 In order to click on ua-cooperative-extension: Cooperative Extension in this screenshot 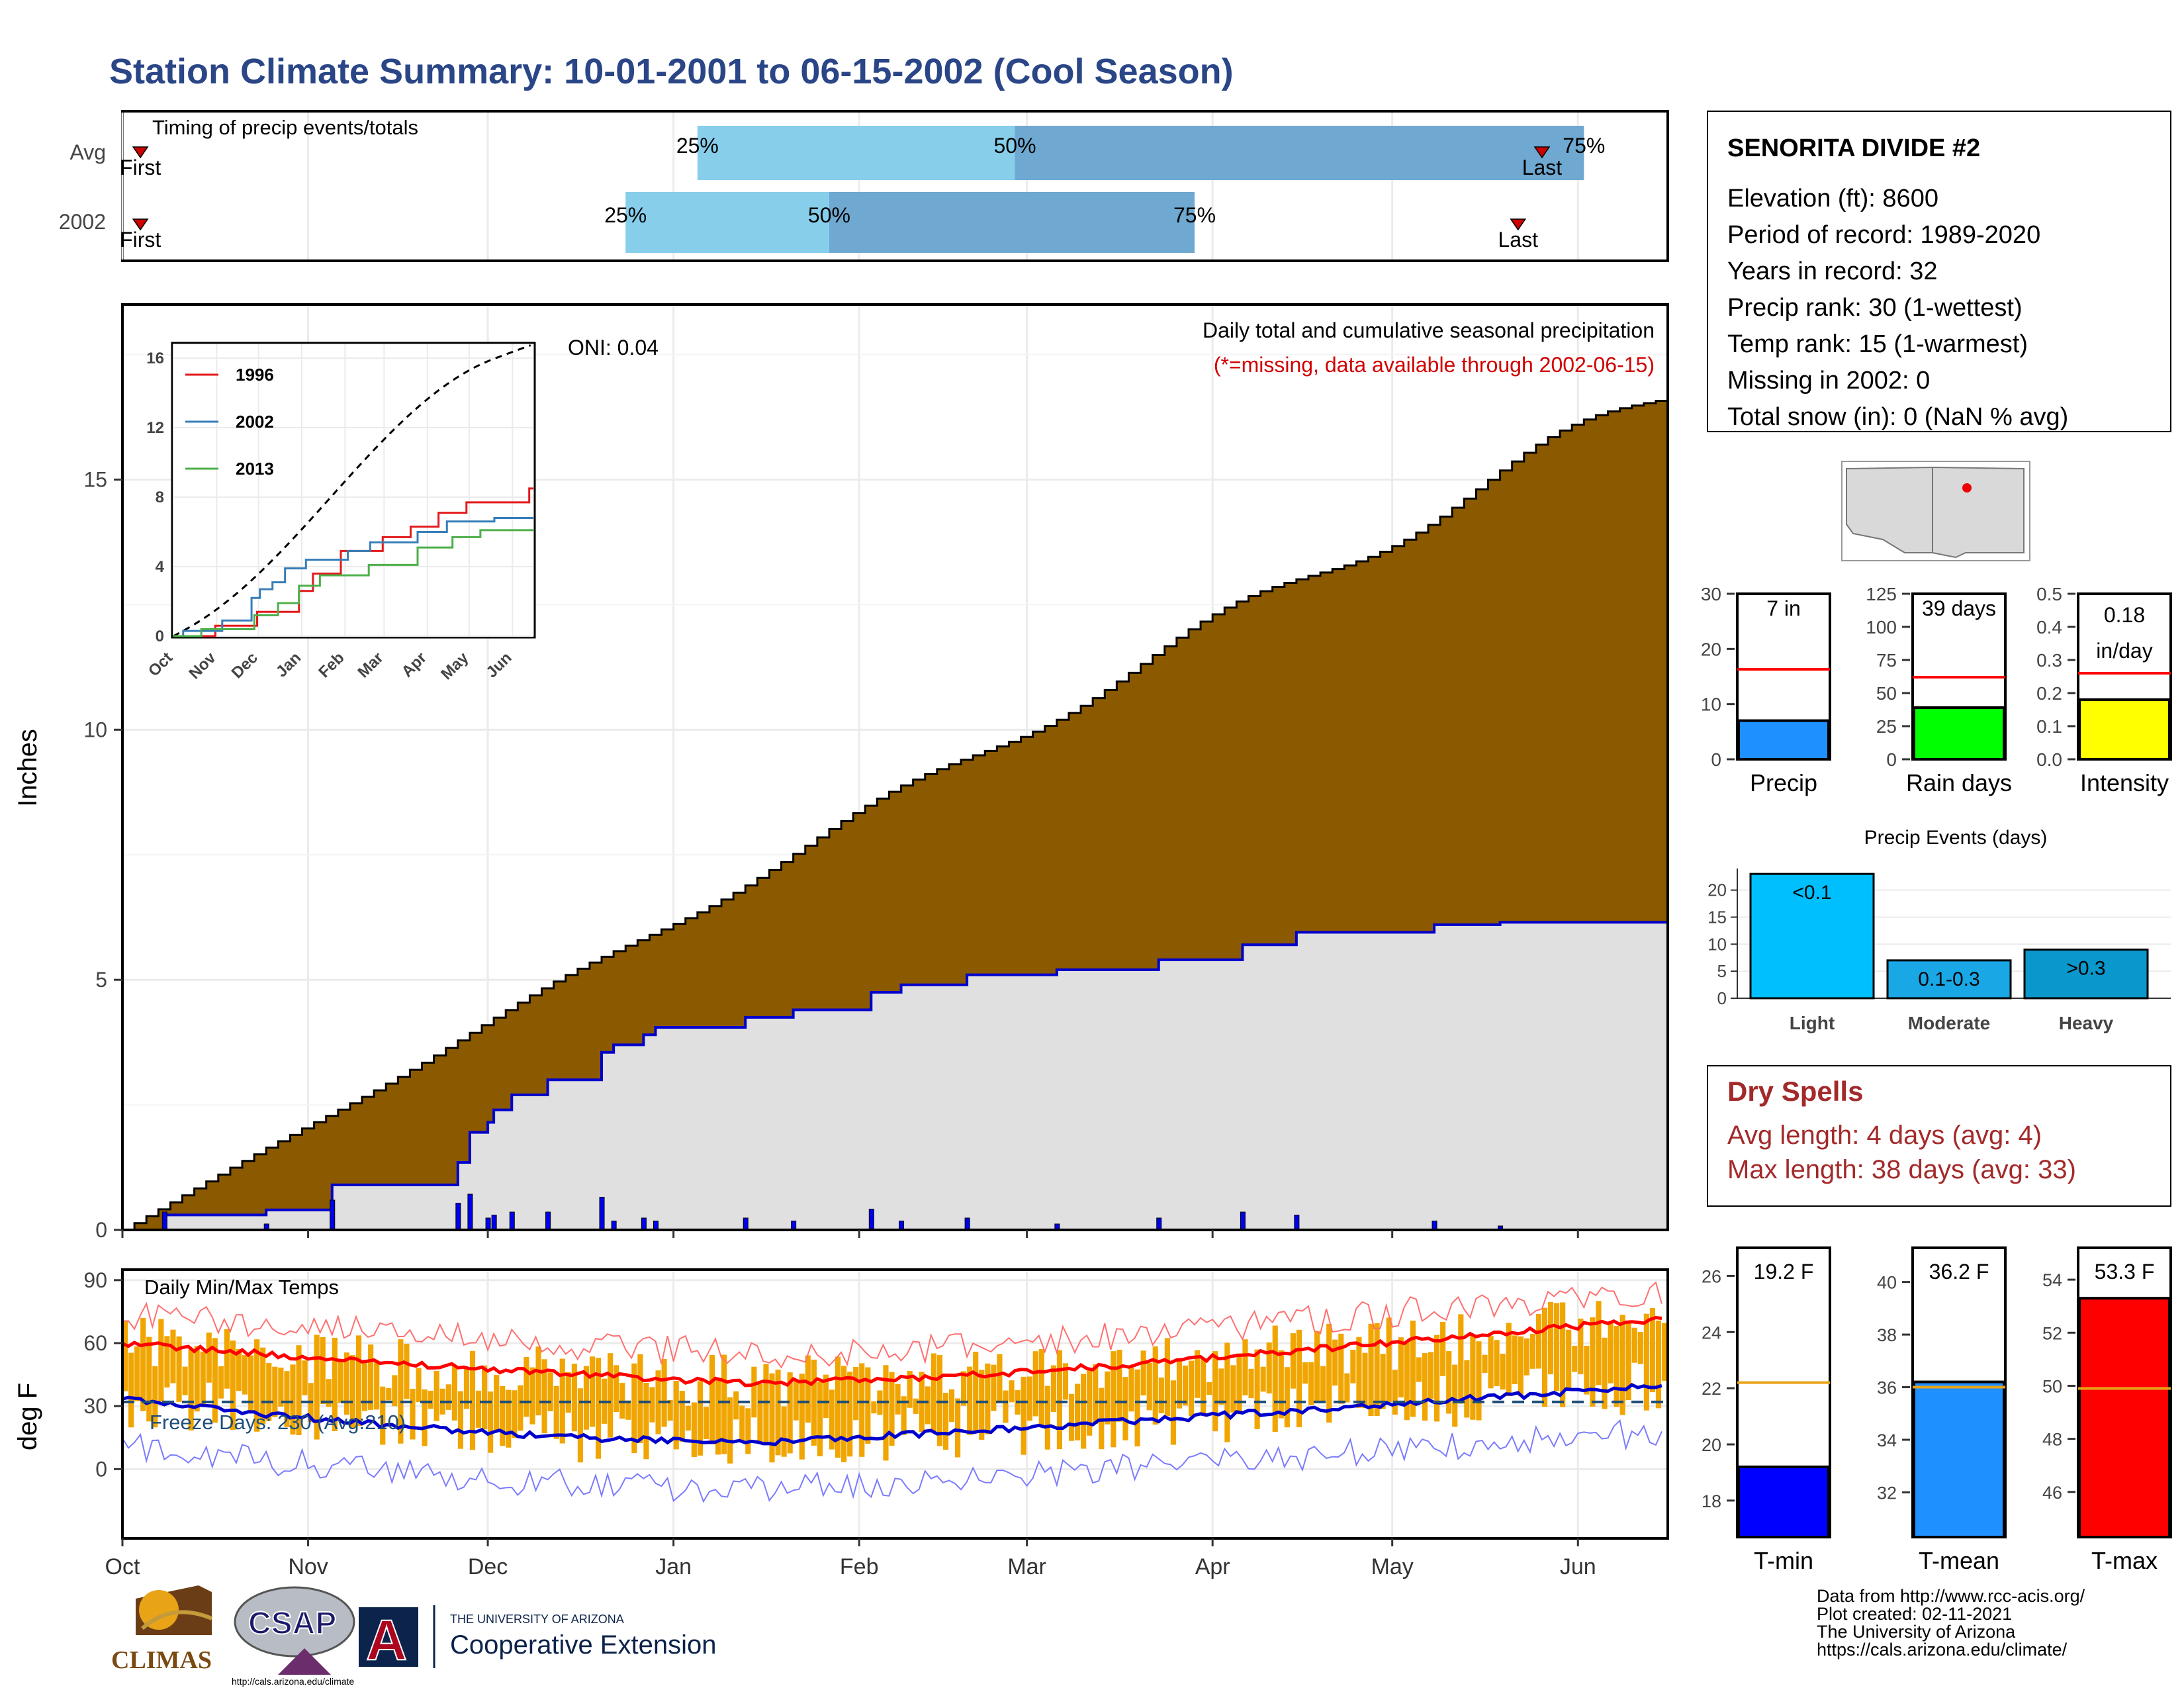, I will do `click(583, 1645)`.